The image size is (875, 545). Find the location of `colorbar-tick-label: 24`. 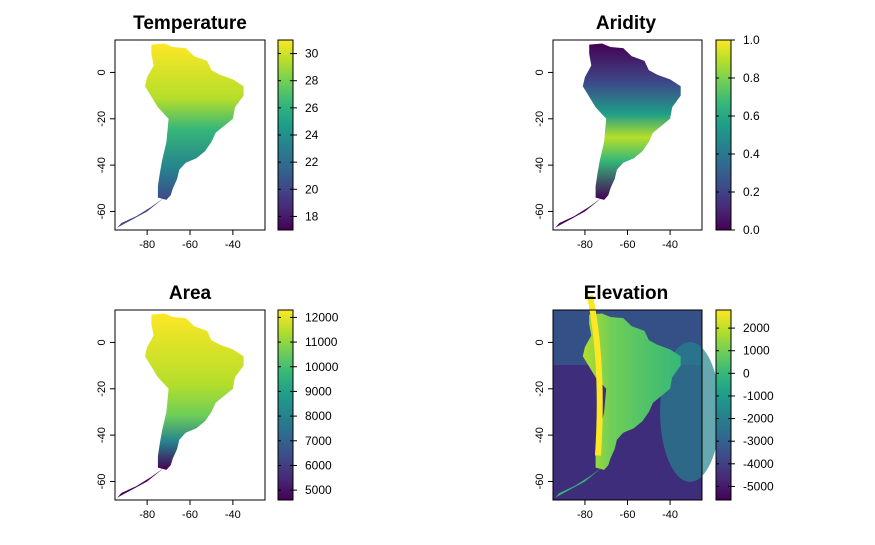

colorbar-tick-label: 24 is located at coordinates (312, 135).